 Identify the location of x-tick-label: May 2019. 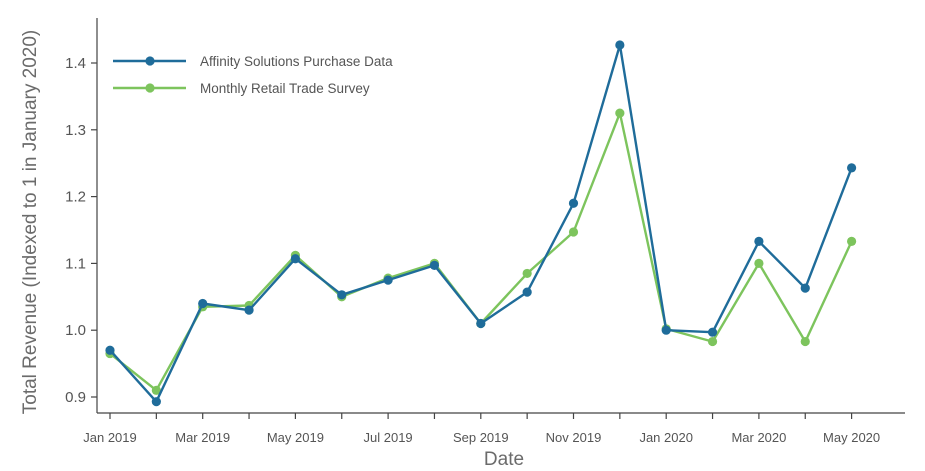
(295, 437).